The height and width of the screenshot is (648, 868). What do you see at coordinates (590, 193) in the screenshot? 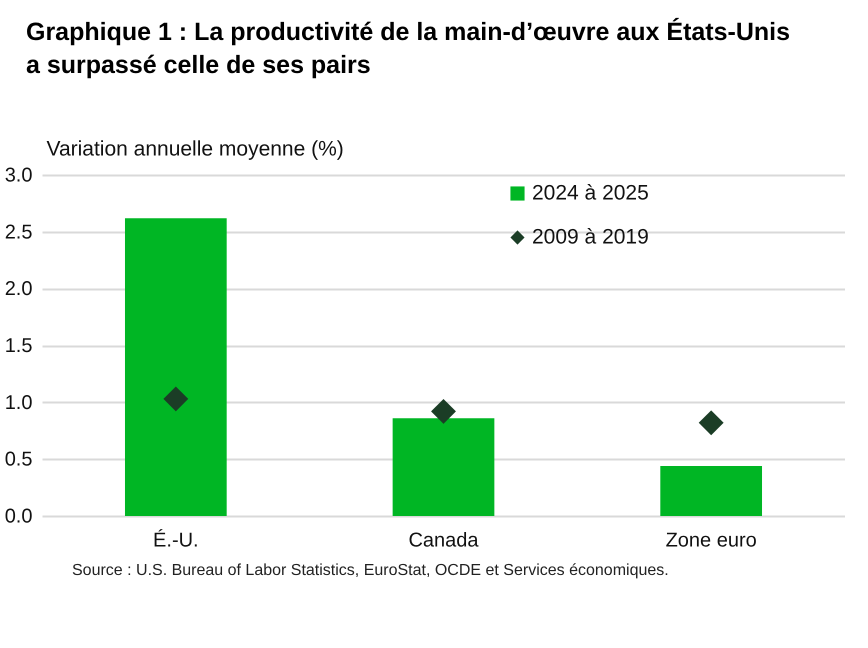
I see `legend-label: 2024 à 2025` at bounding box center [590, 193].